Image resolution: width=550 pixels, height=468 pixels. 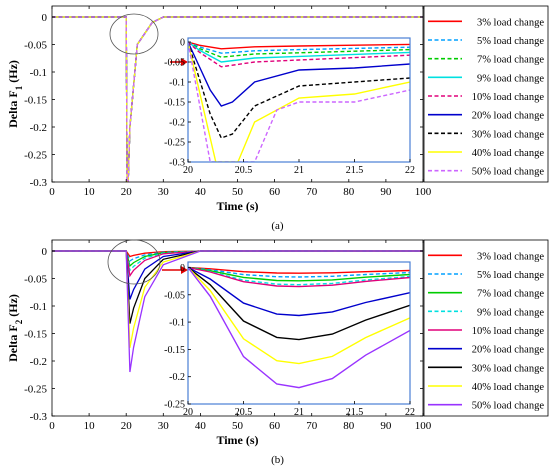 What do you see at coordinates (508, 116) in the screenshot?
I see `legend-entry-6: 20% load change` at bounding box center [508, 116].